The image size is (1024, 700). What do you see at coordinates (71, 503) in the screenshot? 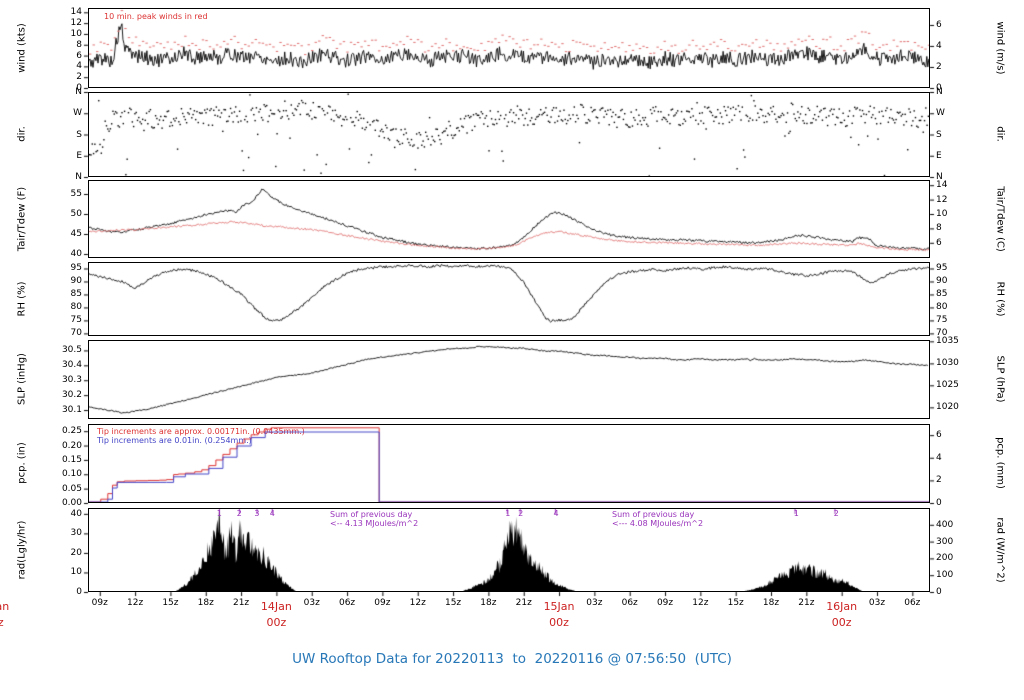
I see `y-tick-label-left: 0.00` at bounding box center [71, 503].